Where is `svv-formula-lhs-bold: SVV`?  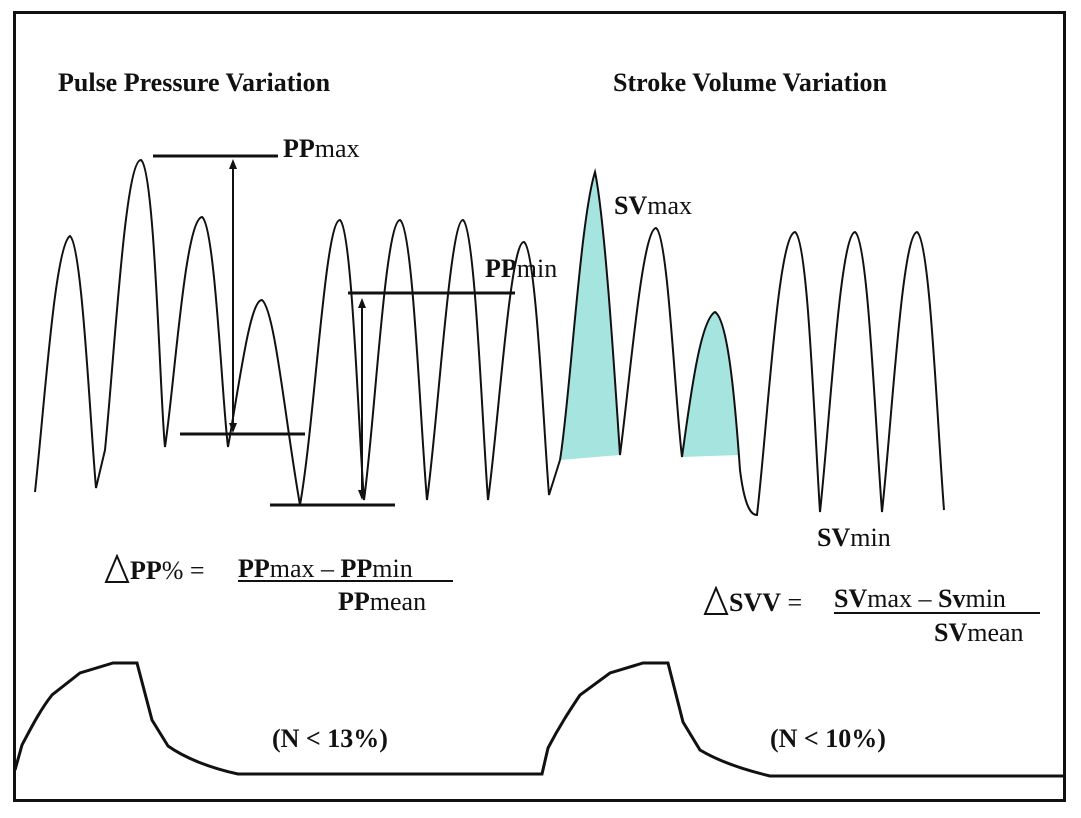
svv-formula-lhs-bold: SVV is located at coordinates (755, 602).